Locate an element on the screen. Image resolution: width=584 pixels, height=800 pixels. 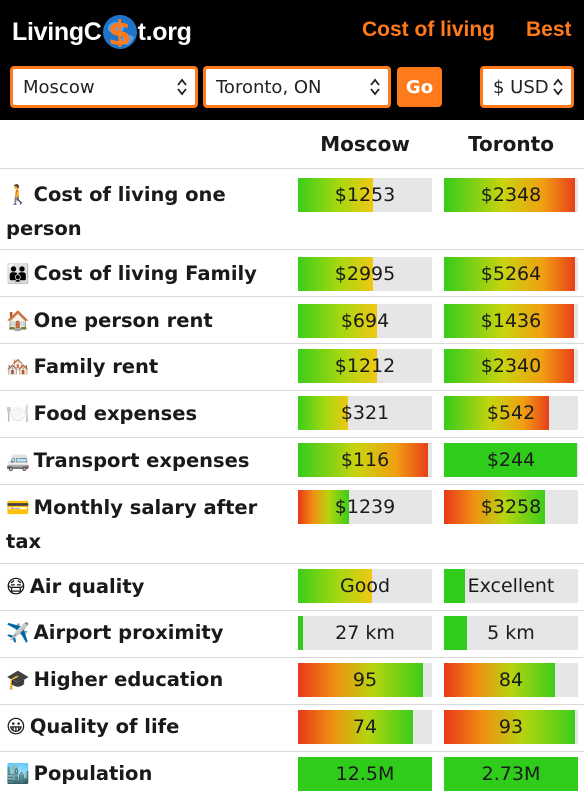
table-row: 🍽️ Food expenses $321 $542 is located at coordinates (292, 413).